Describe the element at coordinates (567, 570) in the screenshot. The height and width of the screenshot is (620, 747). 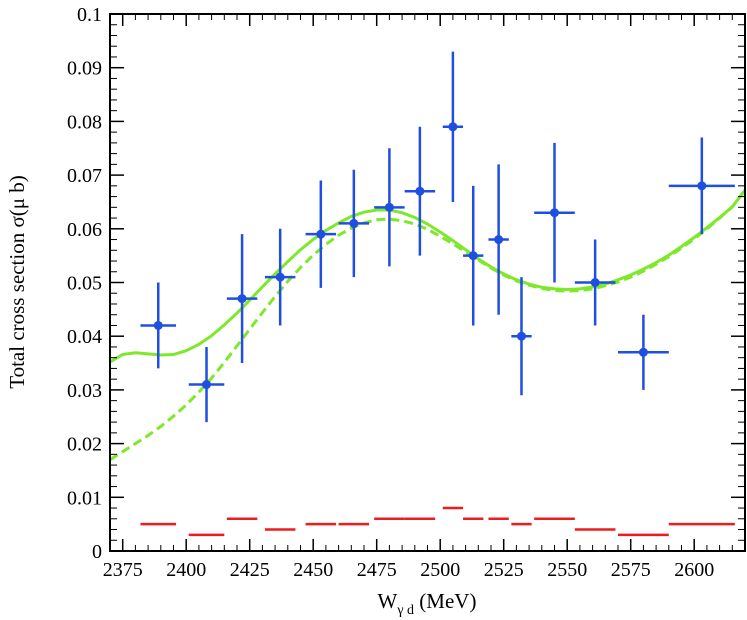
I see `x-tick-label: 2550` at that location.